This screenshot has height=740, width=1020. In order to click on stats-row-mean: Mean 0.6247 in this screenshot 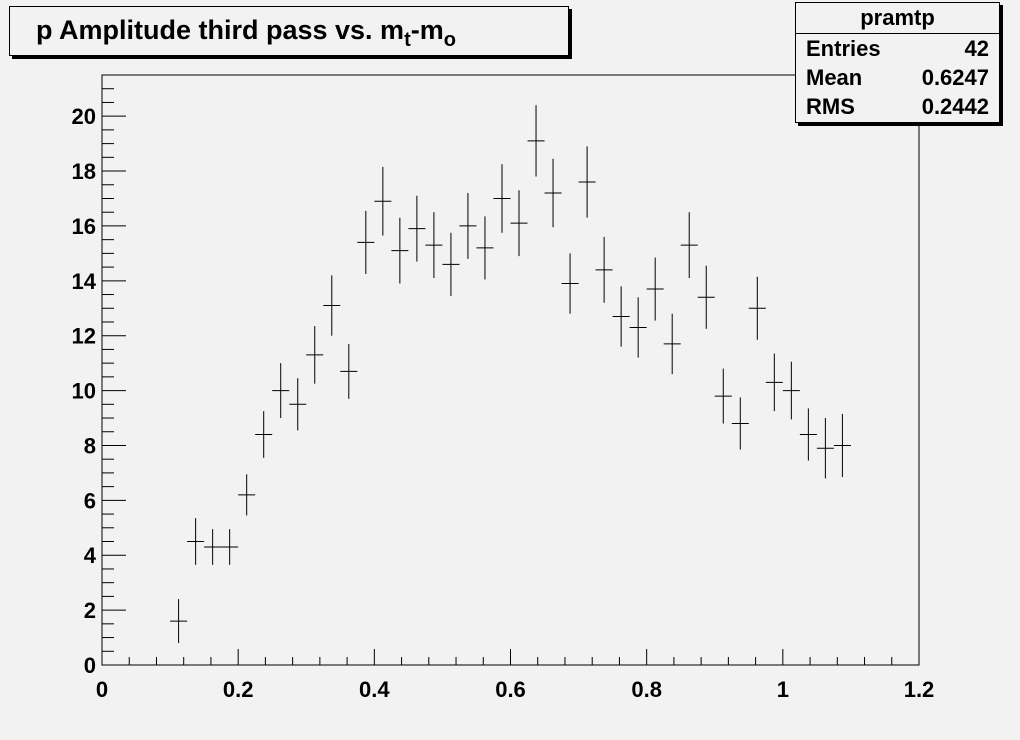, I will do `click(897, 77)`.